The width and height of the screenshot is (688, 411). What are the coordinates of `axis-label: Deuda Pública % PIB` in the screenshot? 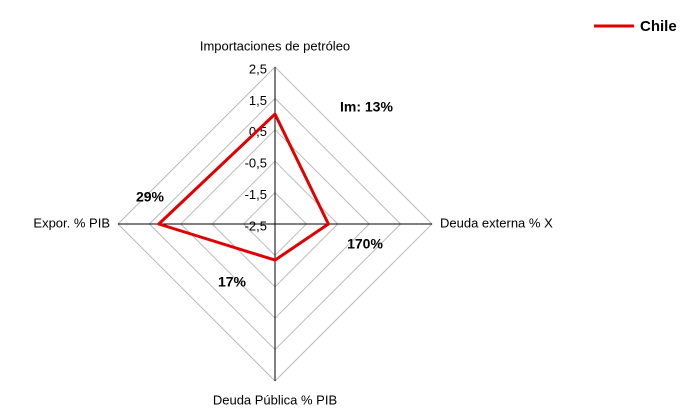 It's located at (275, 399).